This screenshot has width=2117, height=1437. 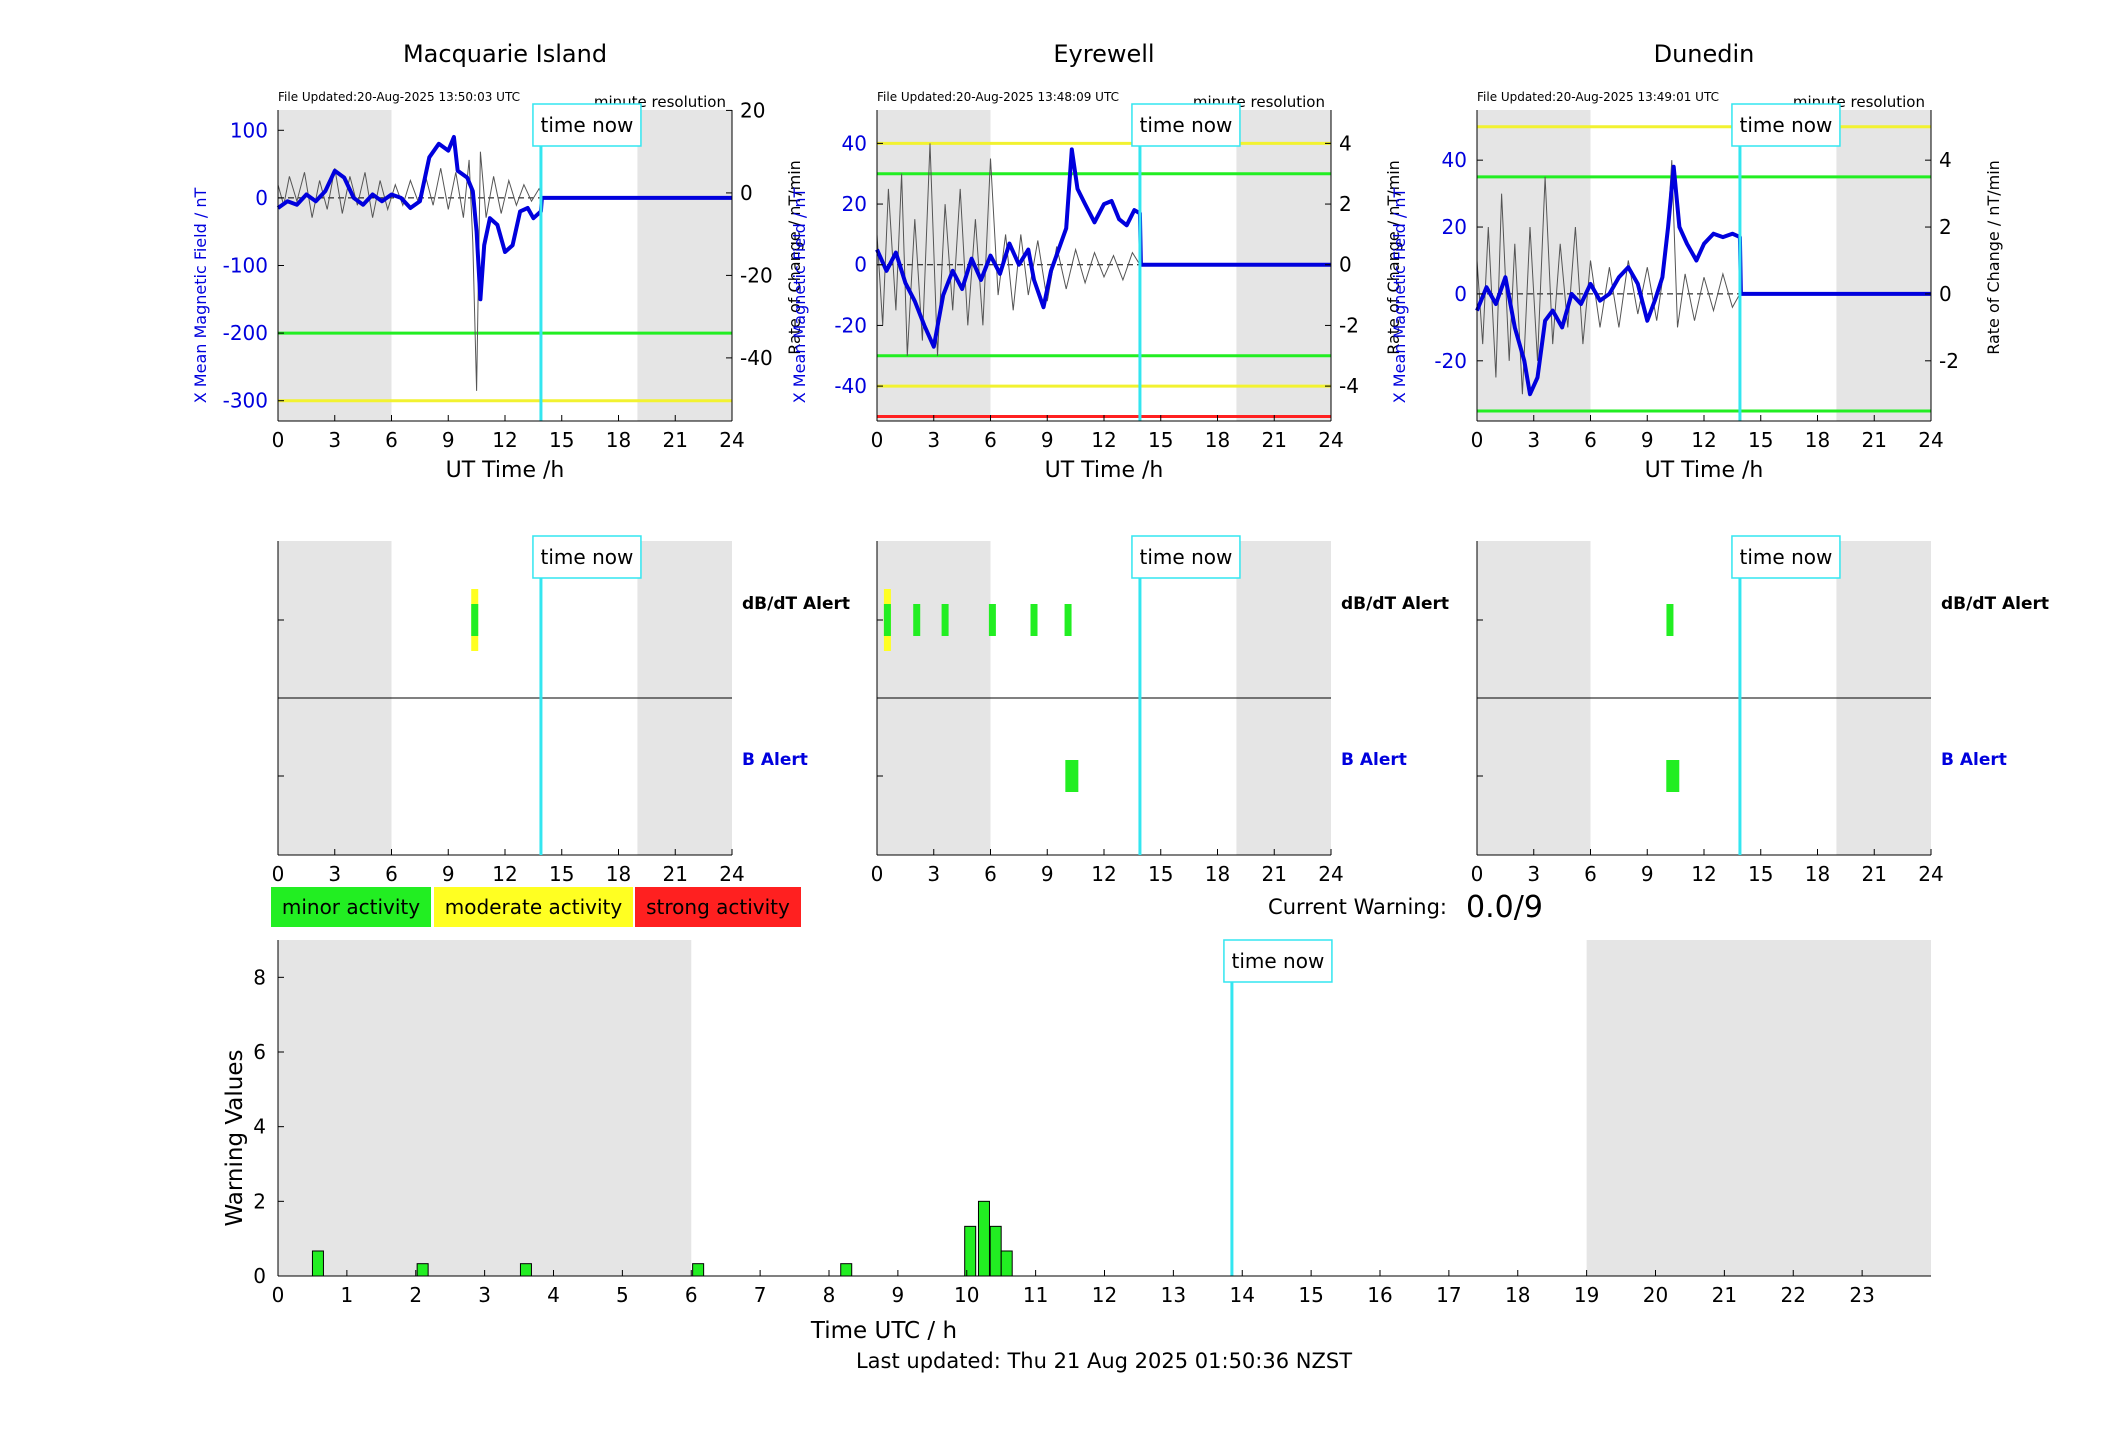 What do you see at coordinates (794, 257) in the screenshot?
I see `y-axis-label-right: Rate of Change / nT/min` at bounding box center [794, 257].